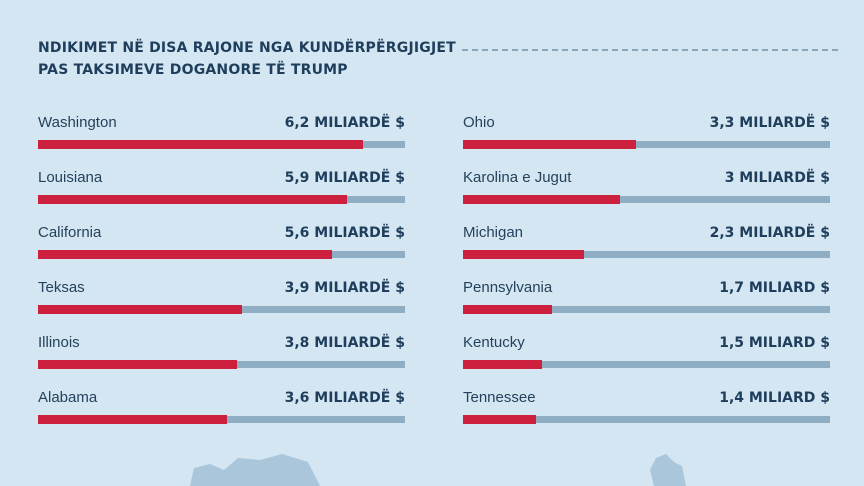  What do you see at coordinates (344, 343) in the screenshot?
I see `value-label: 3,8 MILIARDË $` at bounding box center [344, 343].